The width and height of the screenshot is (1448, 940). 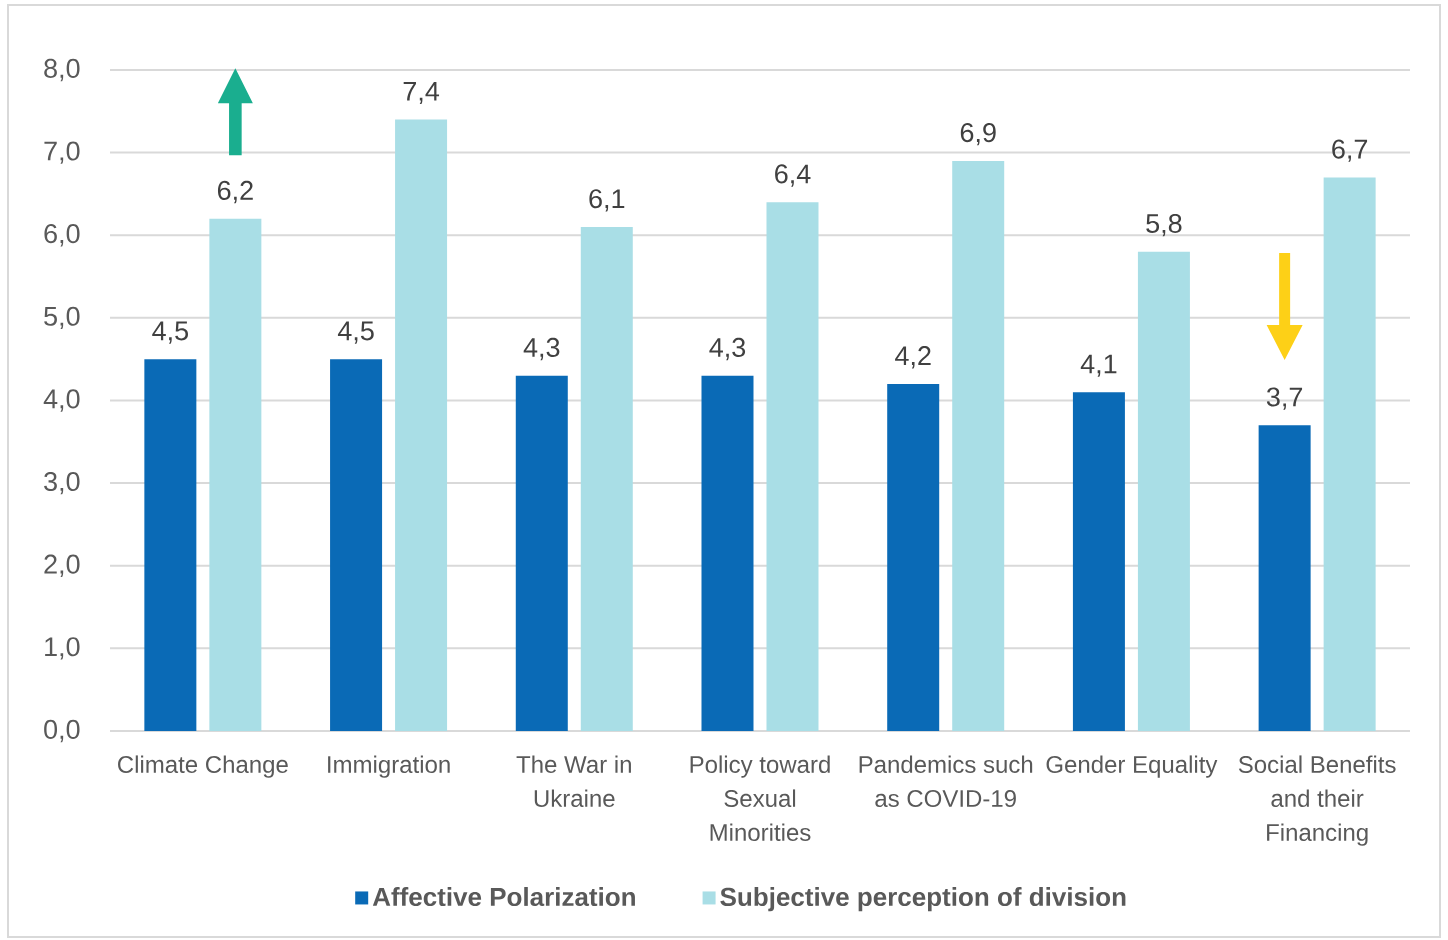 What do you see at coordinates (793, 175) in the screenshot?
I see `data-label: 6,4` at bounding box center [793, 175].